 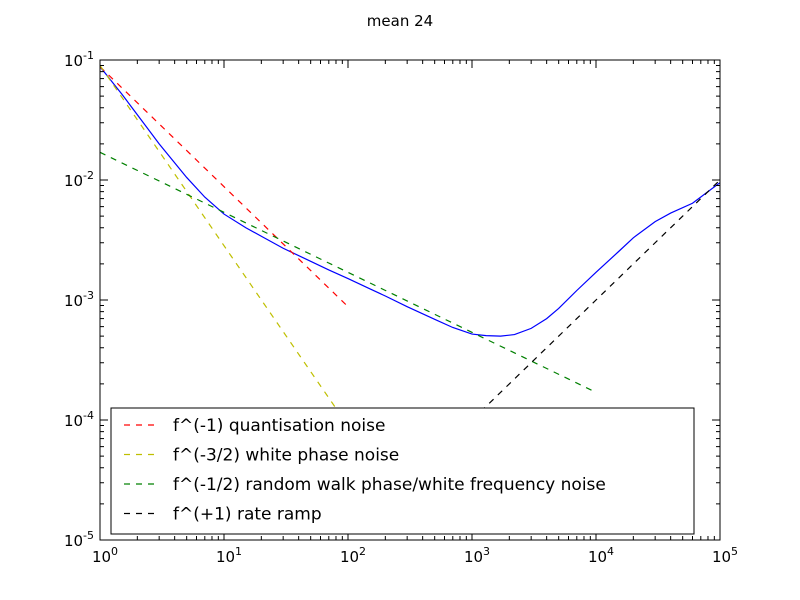 I want to click on x-tick-label-0-exponent: 0, so click(x=114, y=551).